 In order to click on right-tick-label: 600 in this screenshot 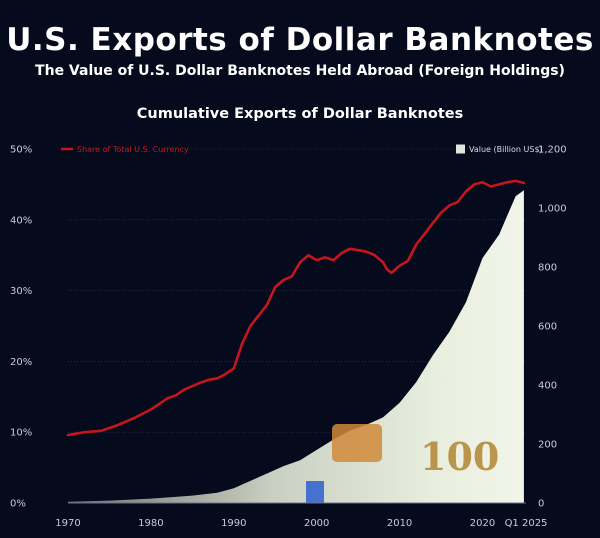, I will do `click(547, 327)`.